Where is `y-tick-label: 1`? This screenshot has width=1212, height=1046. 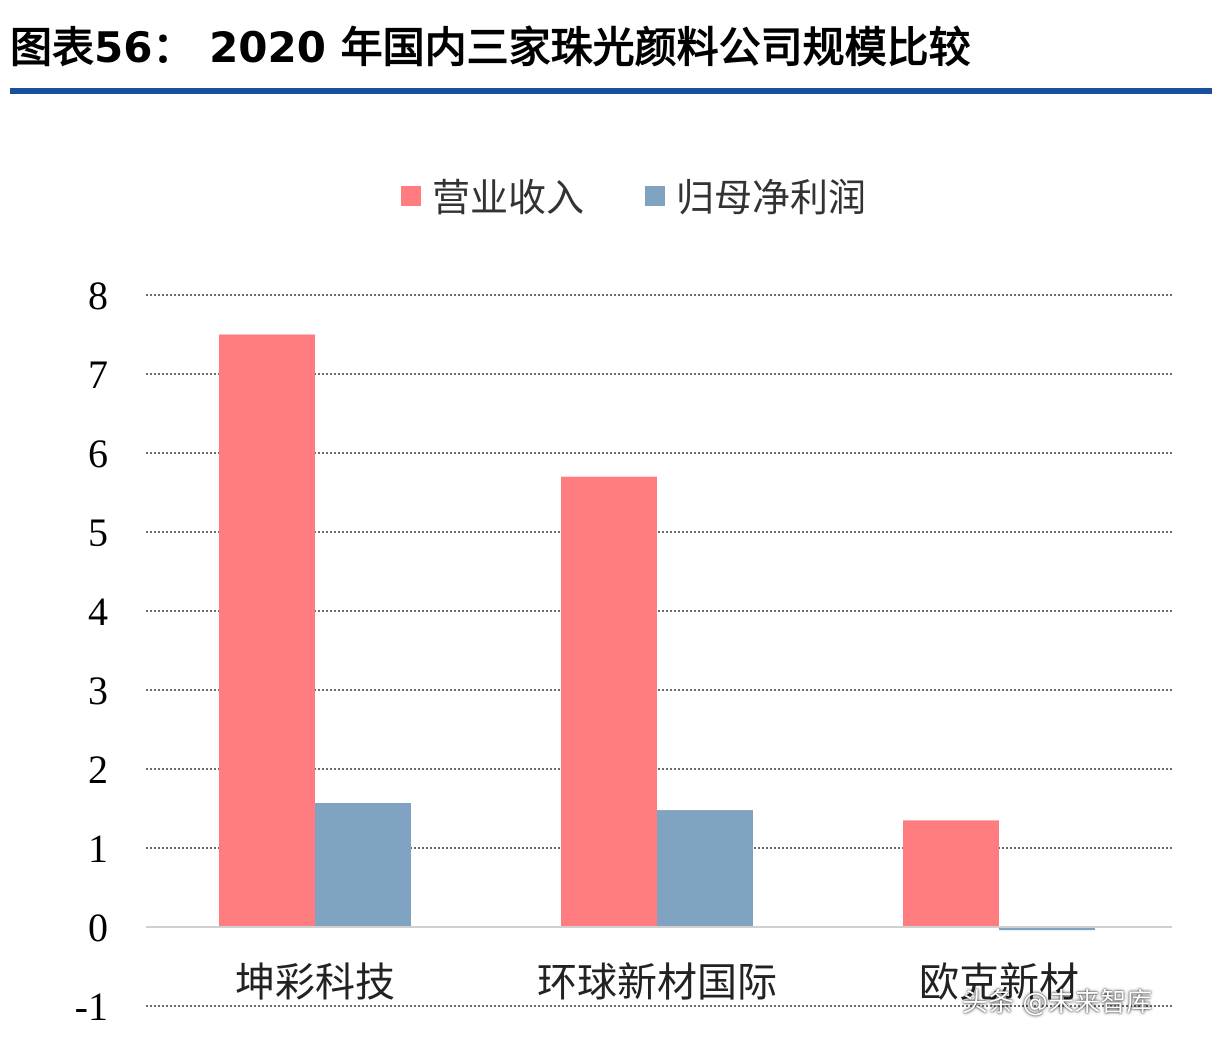 y-tick-label: 1 is located at coordinates (98, 848).